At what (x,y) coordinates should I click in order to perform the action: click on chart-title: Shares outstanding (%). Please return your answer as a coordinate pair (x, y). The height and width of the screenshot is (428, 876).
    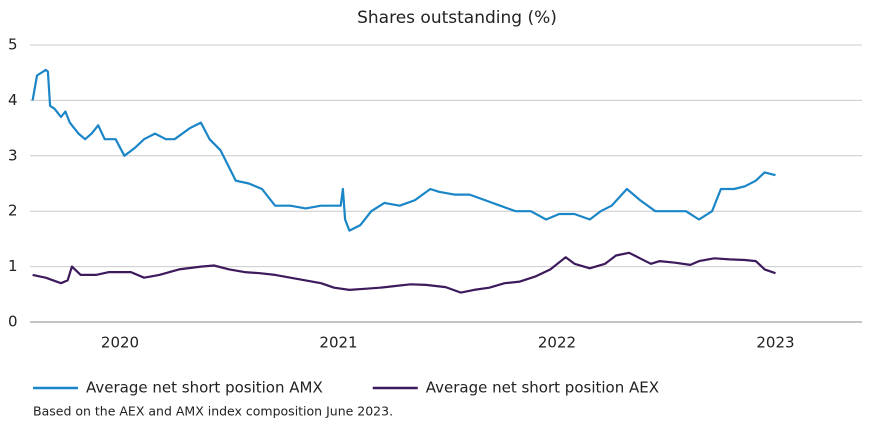
    Looking at the image, I should click on (457, 18).